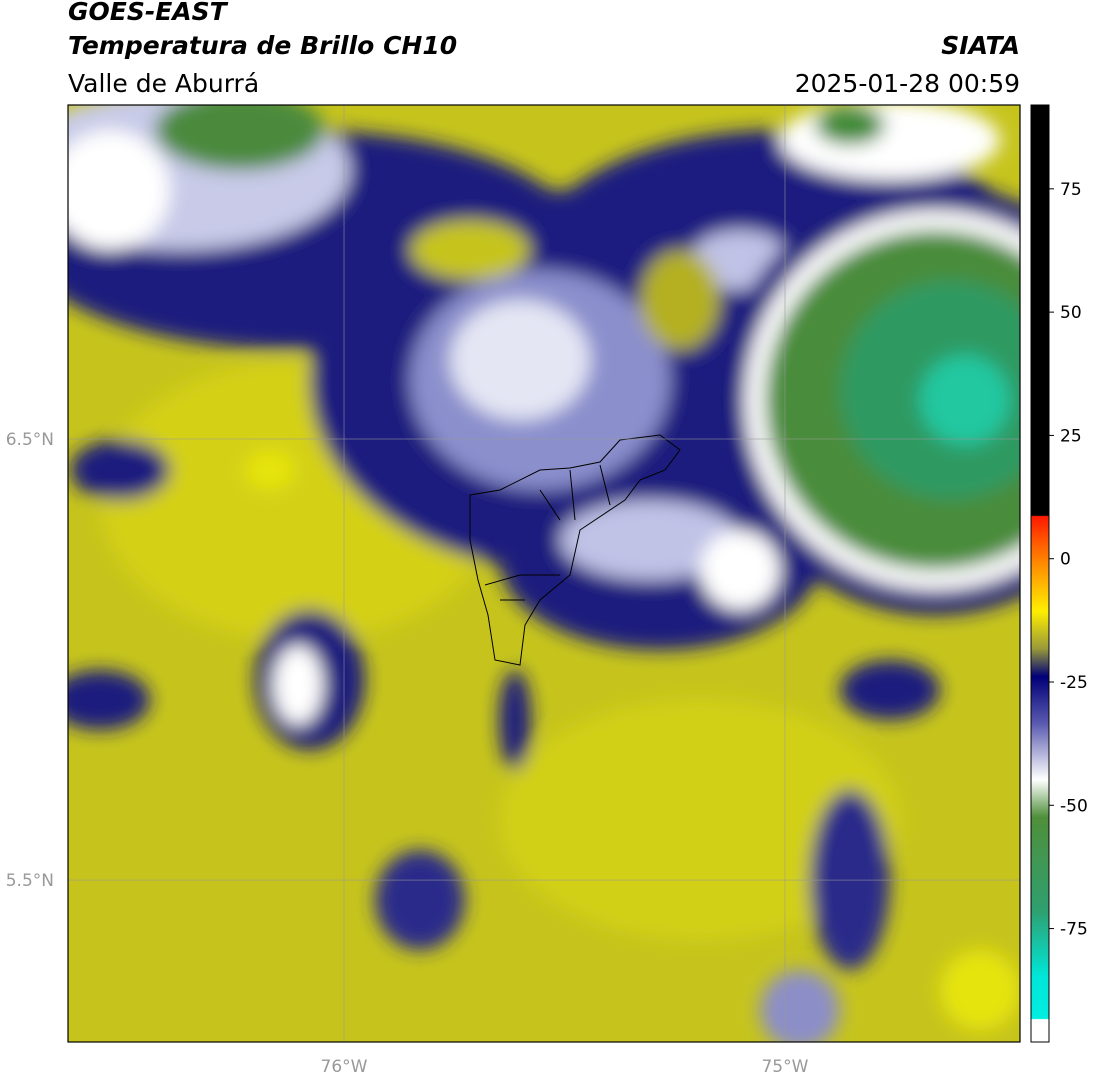 The image size is (1094, 1078). I want to click on subtitle: Temperatura de Brillo CH10, so click(262, 45).